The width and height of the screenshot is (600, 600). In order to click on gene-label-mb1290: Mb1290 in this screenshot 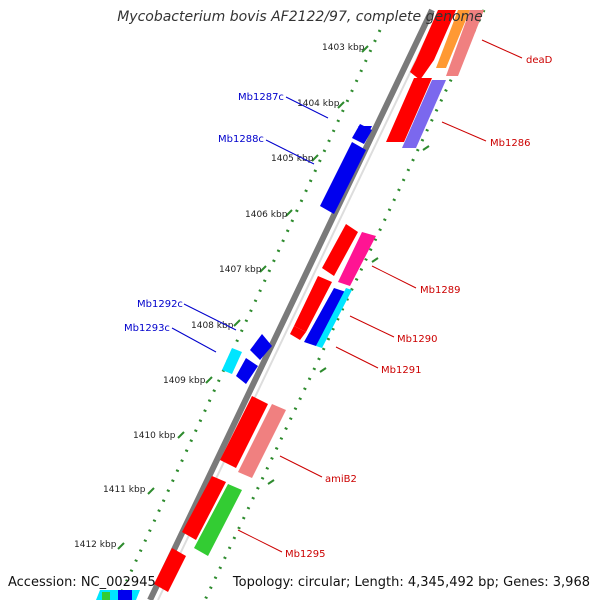, I will do `click(417, 339)`.